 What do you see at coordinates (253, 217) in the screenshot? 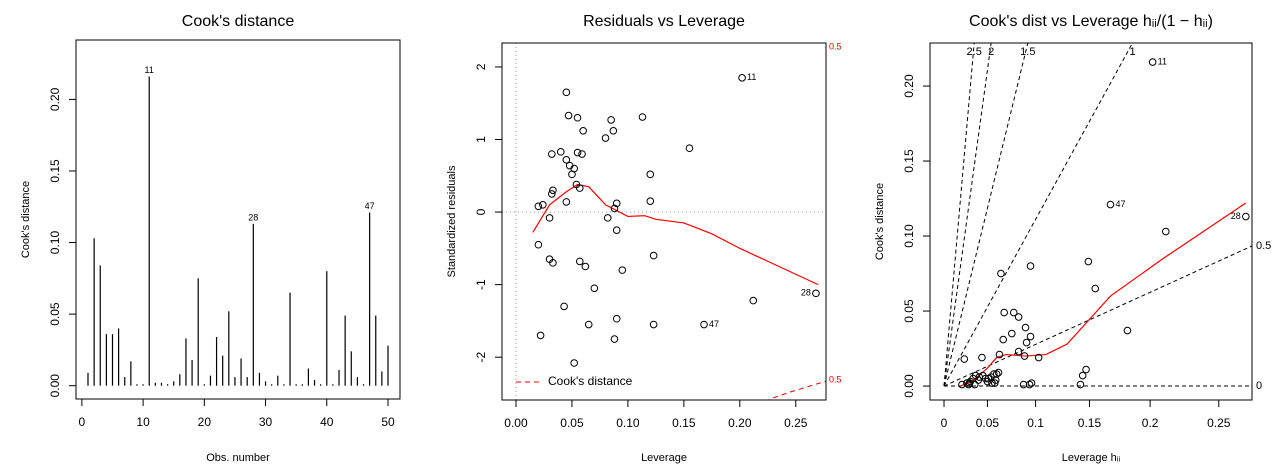
I see `point-label: 28` at bounding box center [253, 217].